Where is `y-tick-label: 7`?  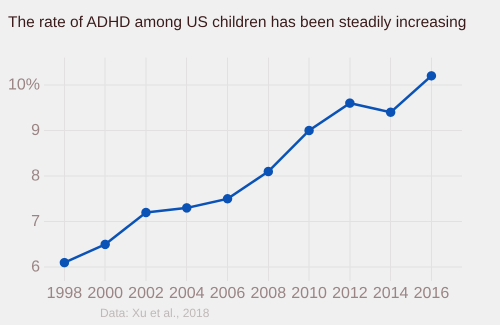 y-tick-label: 7 is located at coordinates (35, 221).